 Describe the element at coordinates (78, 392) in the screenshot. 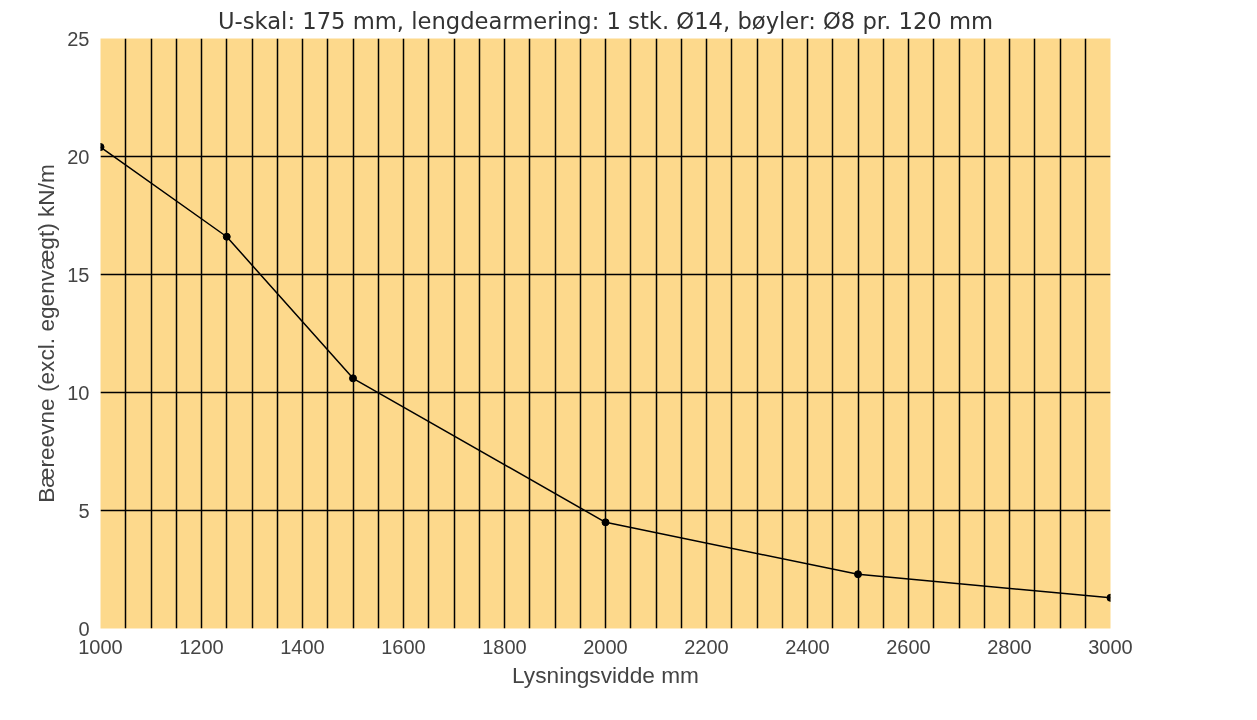

I see `y-tick-label: 10` at that location.